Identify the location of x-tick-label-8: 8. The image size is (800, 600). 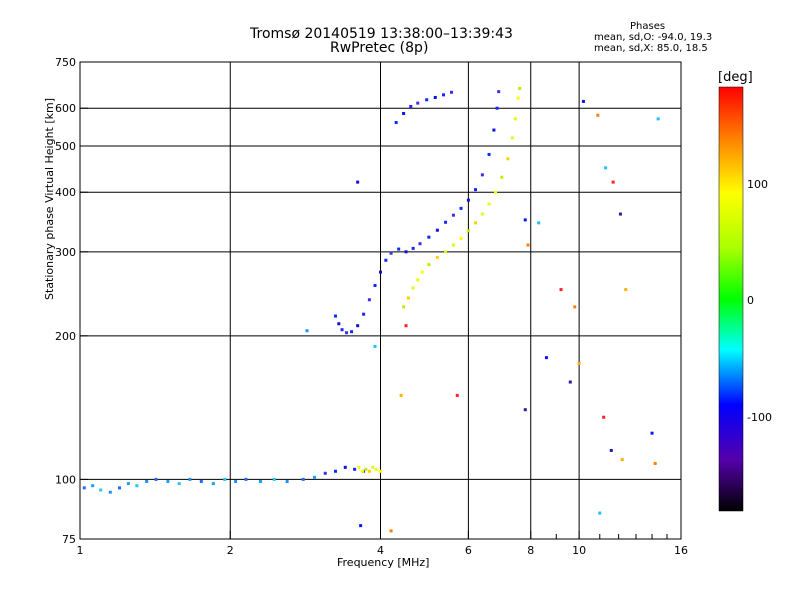
(530, 550).